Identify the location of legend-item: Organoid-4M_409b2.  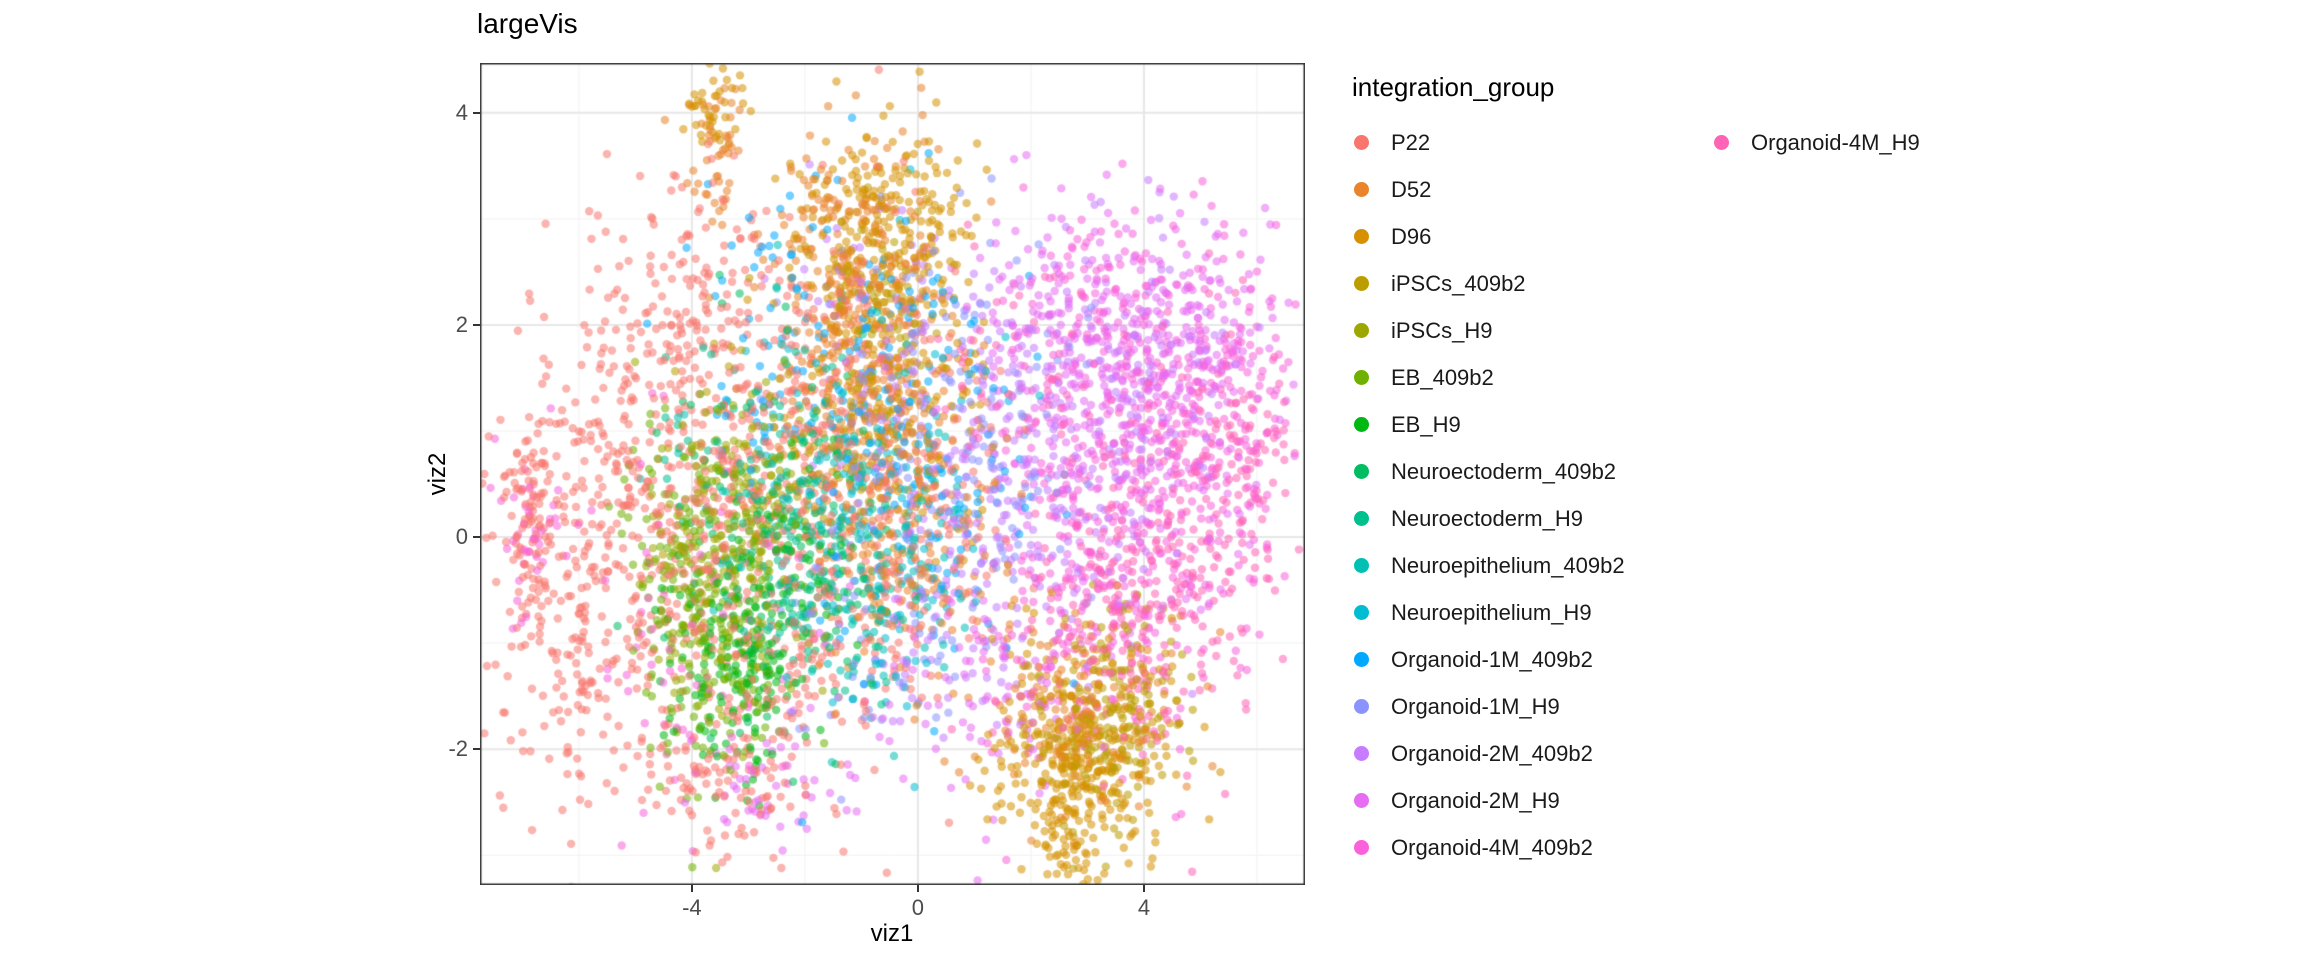
(1530, 847).